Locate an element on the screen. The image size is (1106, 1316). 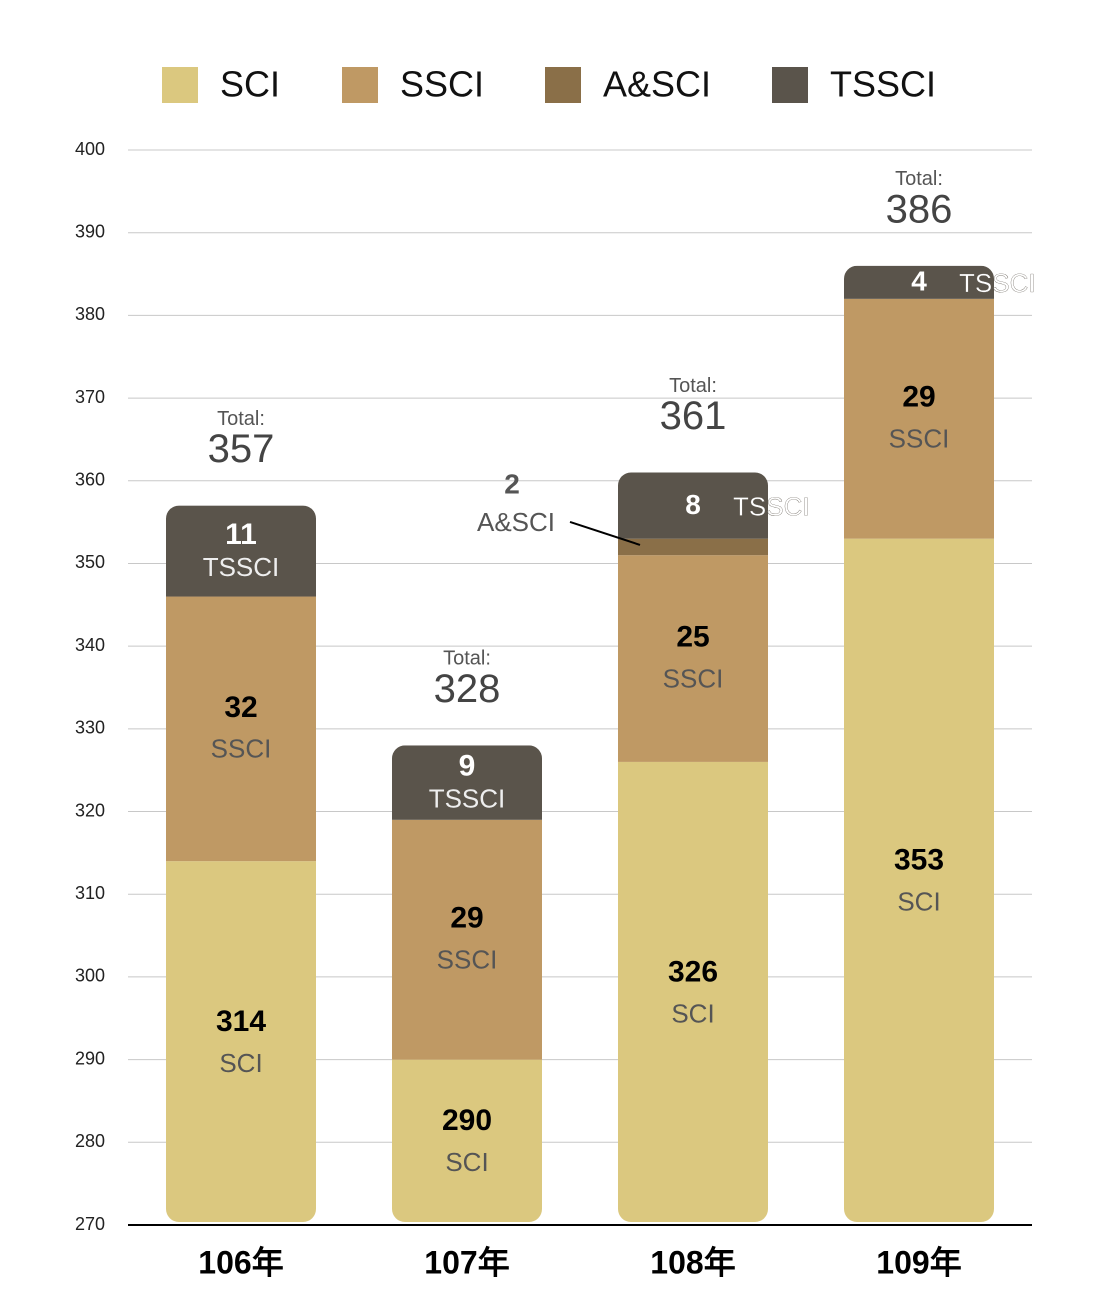
y-tick-label: 290 is located at coordinates (90, 1058).